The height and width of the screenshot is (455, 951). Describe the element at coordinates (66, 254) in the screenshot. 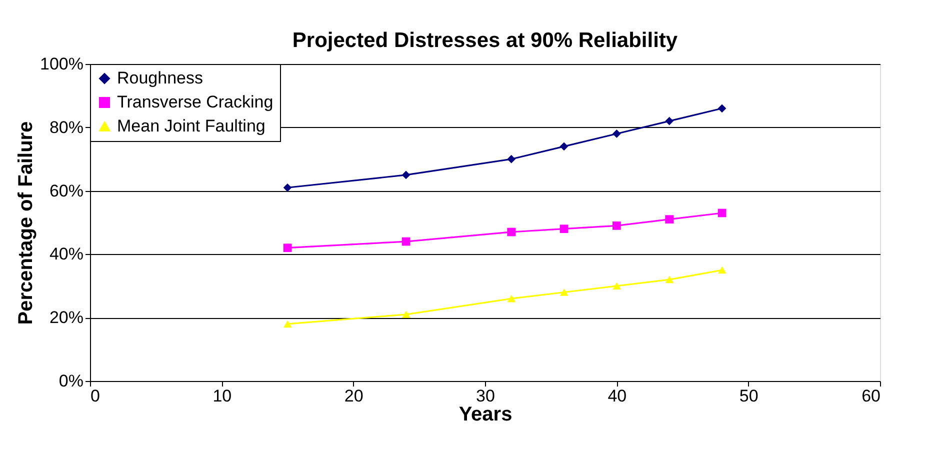

I see `y-tick-label: 40%` at that location.